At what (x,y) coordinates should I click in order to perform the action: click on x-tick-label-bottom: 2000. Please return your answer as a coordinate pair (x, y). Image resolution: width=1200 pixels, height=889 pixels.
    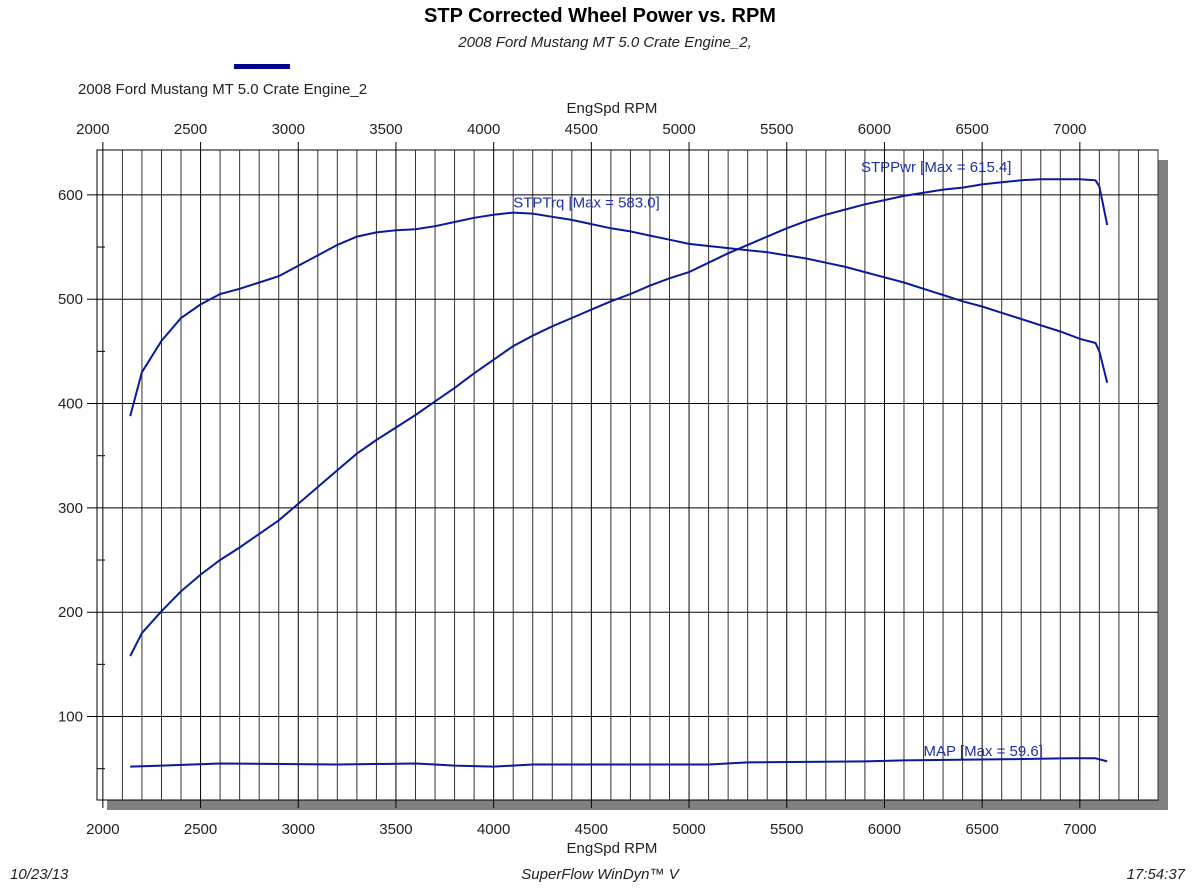
    Looking at the image, I should click on (102, 829).